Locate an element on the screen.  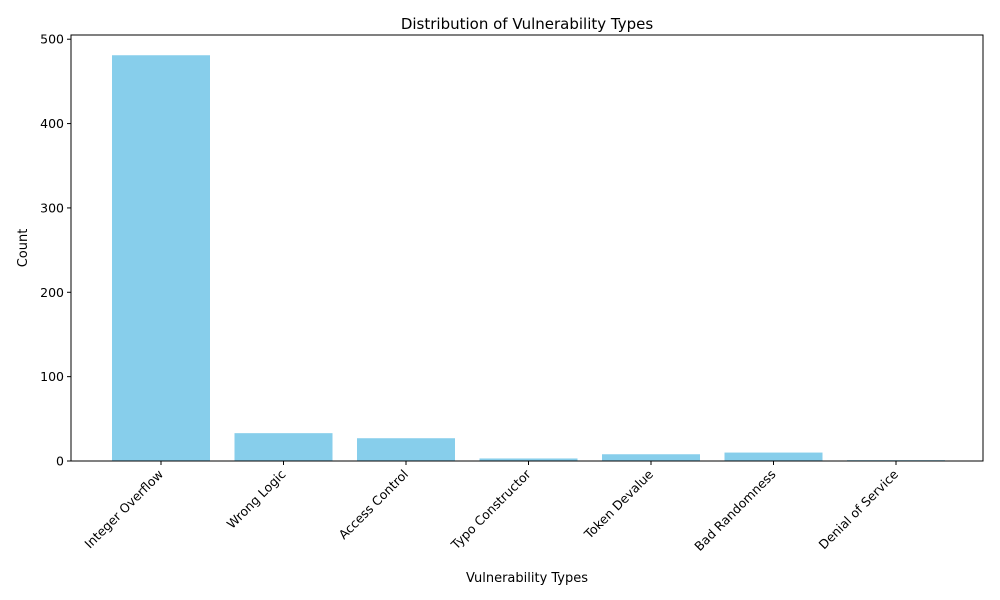
y-tick-label: 0 is located at coordinates (60, 461).